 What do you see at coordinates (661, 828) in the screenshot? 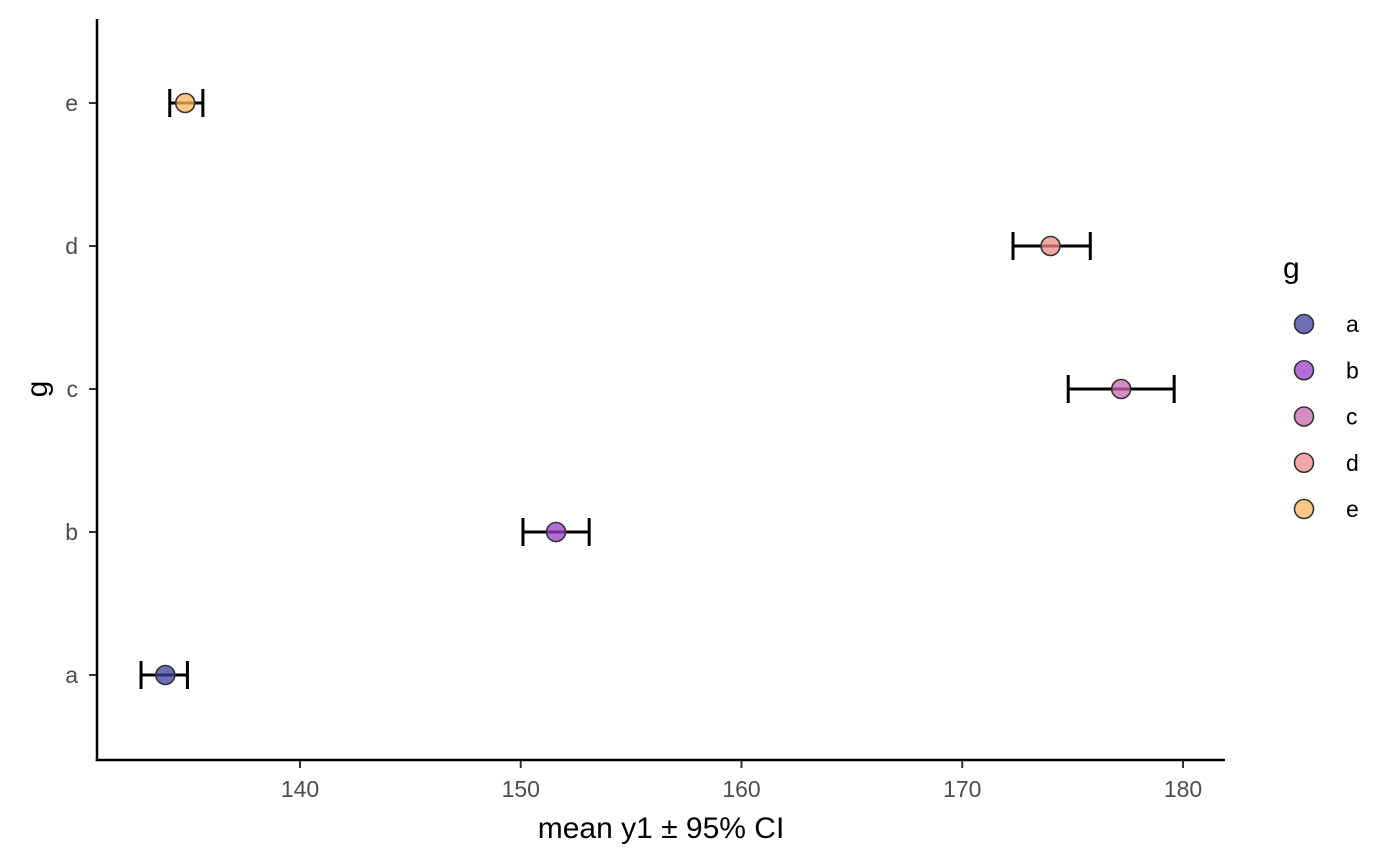
I see `x-axis-title: mean y1 ± 95% CI` at bounding box center [661, 828].